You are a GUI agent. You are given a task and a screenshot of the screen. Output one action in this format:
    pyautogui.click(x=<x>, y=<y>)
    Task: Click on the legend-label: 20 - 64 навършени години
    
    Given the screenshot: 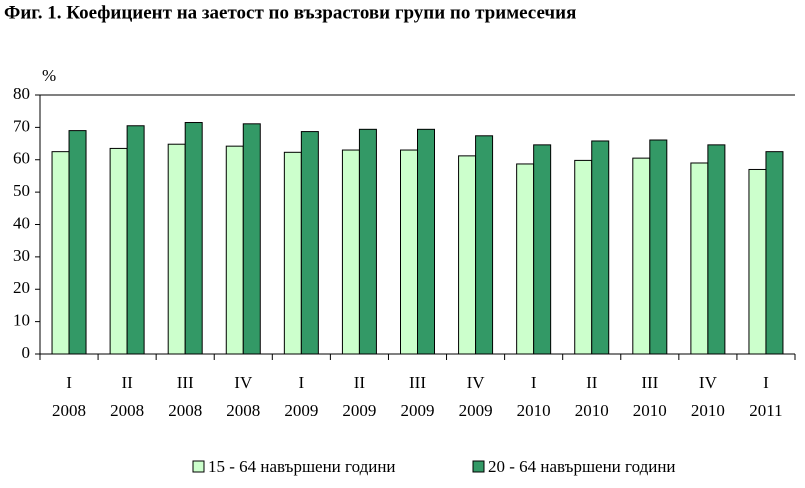 What is the action you would take?
    pyautogui.click(x=582, y=466)
    